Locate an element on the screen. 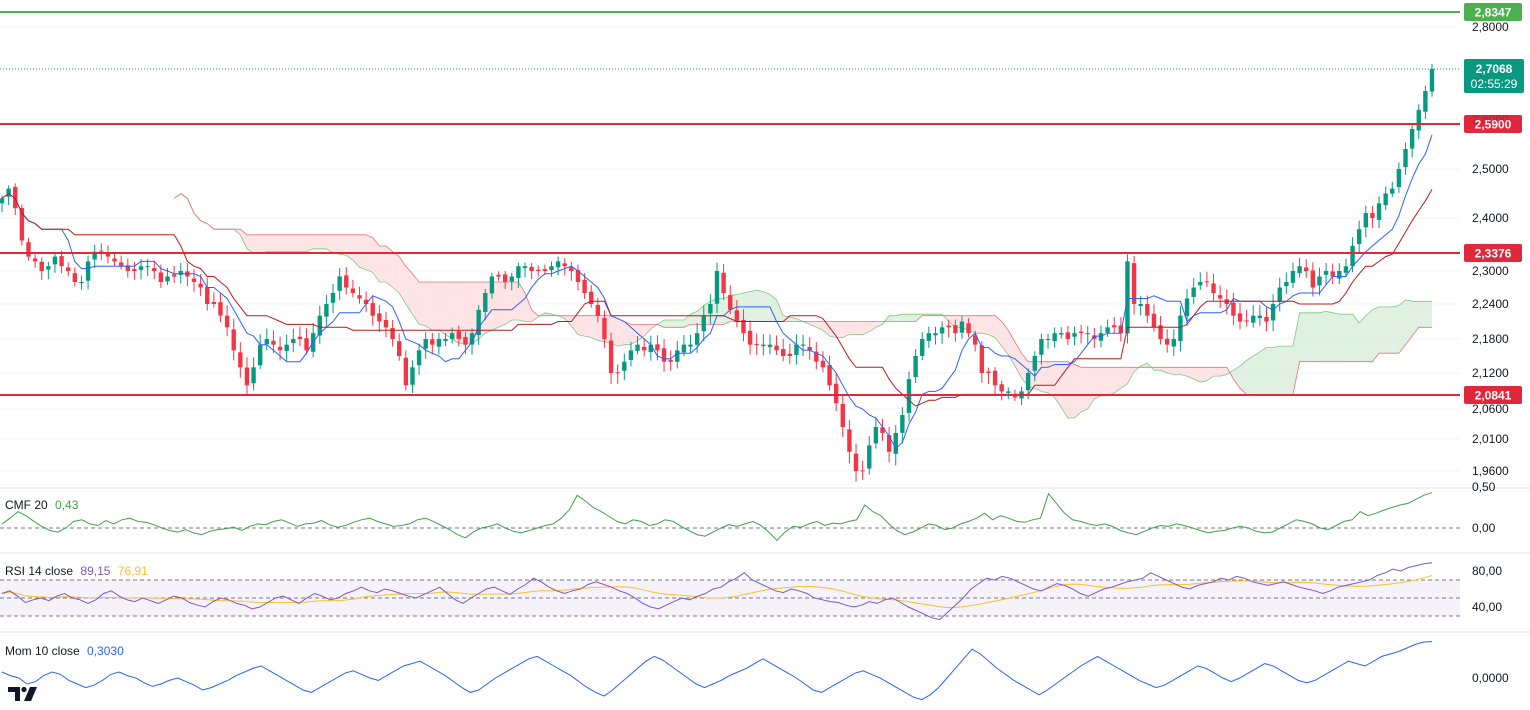 This screenshot has height=710, width=1530. momentum-axis-tick: 0,0000 is located at coordinates (1490, 678).